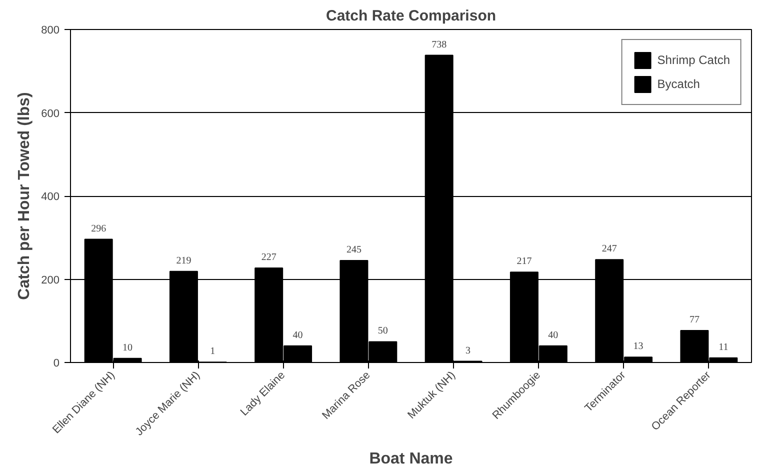 Image resolution: width=766 pixels, height=470 pixels. What do you see at coordinates (50, 280) in the screenshot?
I see `y-tick-label: 200` at bounding box center [50, 280].